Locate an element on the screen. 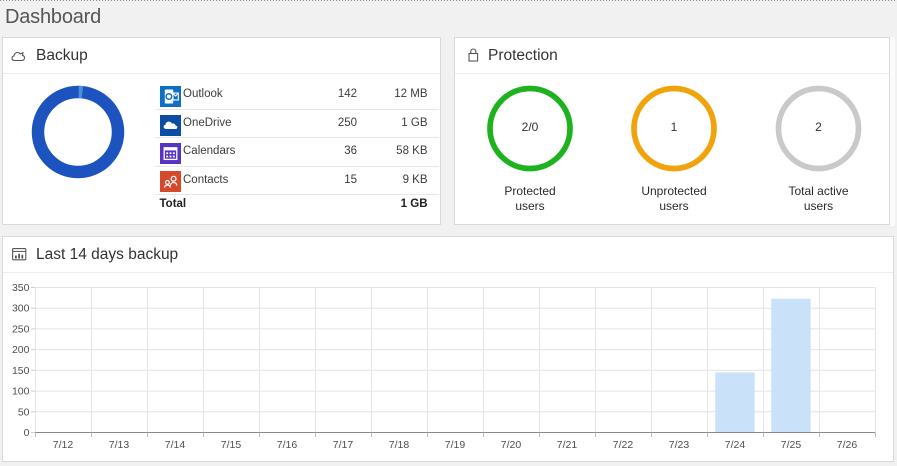 The height and width of the screenshot is (466, 897). svg-text: 50 is located at coordinates (24, 412).